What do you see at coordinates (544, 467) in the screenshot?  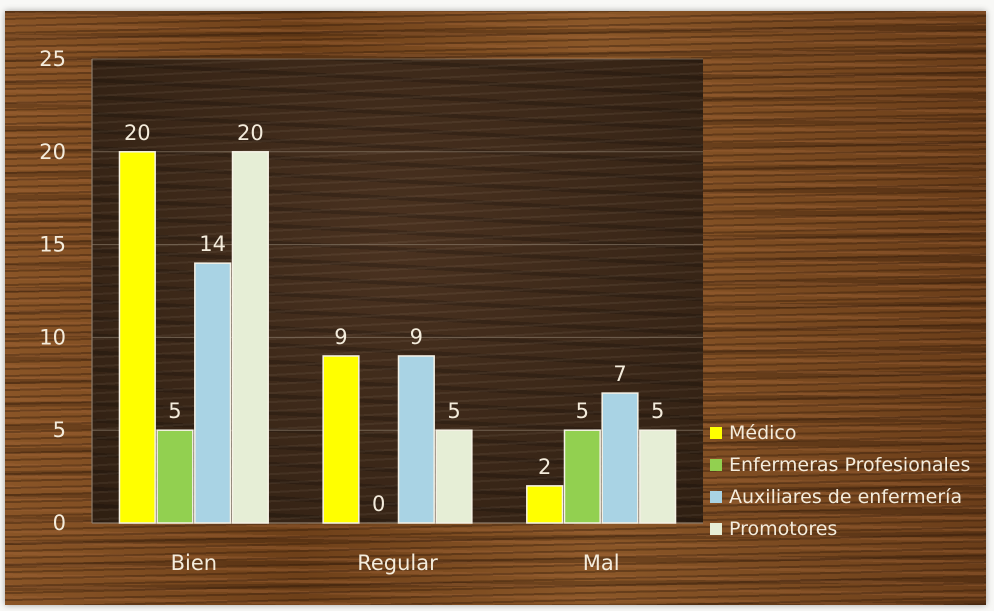 I see `data-label: 2` at bounding box center [544, 467].